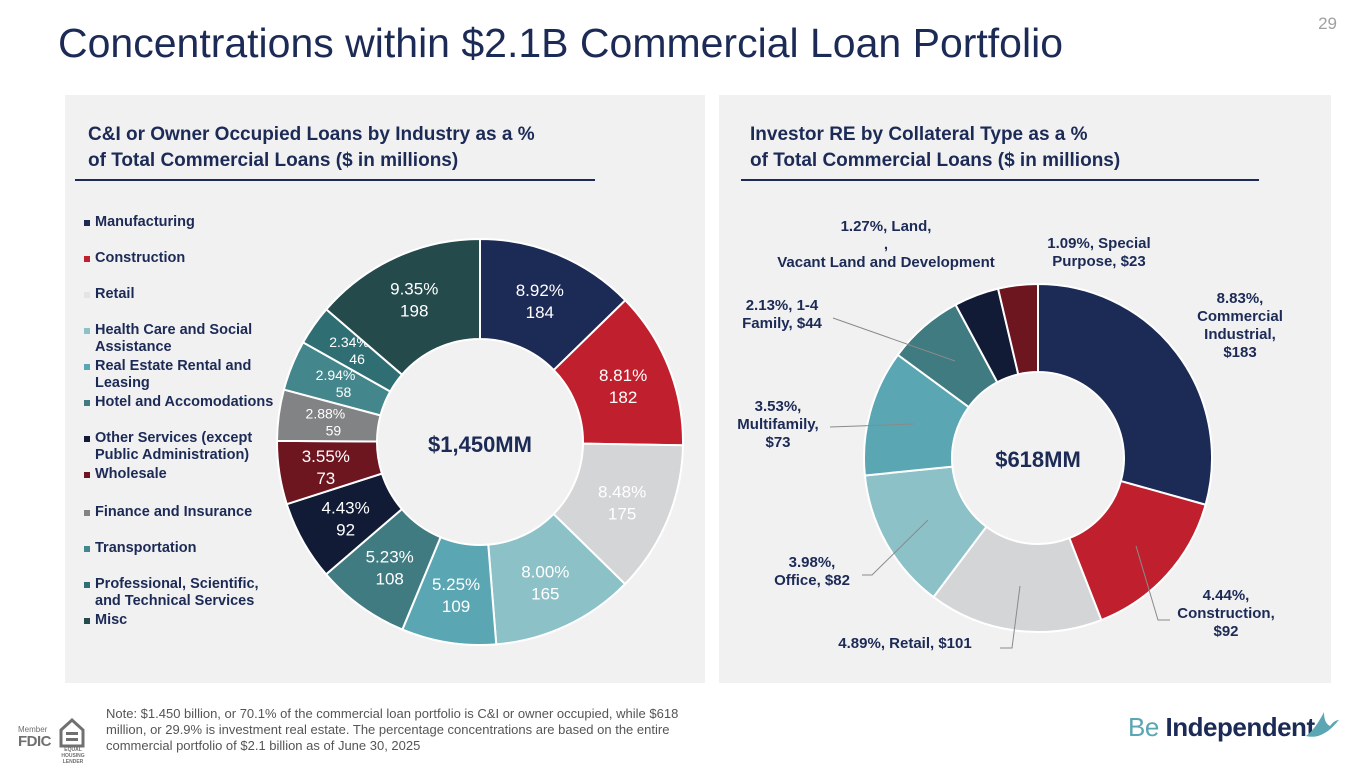 The height and width of the screenshot is (768, 1365). What do you see at coordinates (456, 606) in the screenshot?
I see `ci-value-label: 109` at bounding box center [456, 606].